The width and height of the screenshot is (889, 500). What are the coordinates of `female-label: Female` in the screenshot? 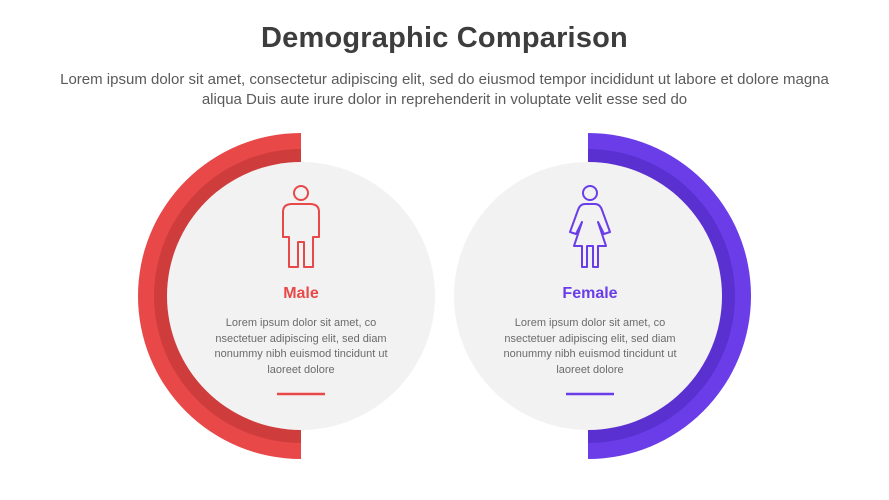 It's located at (590, 293).